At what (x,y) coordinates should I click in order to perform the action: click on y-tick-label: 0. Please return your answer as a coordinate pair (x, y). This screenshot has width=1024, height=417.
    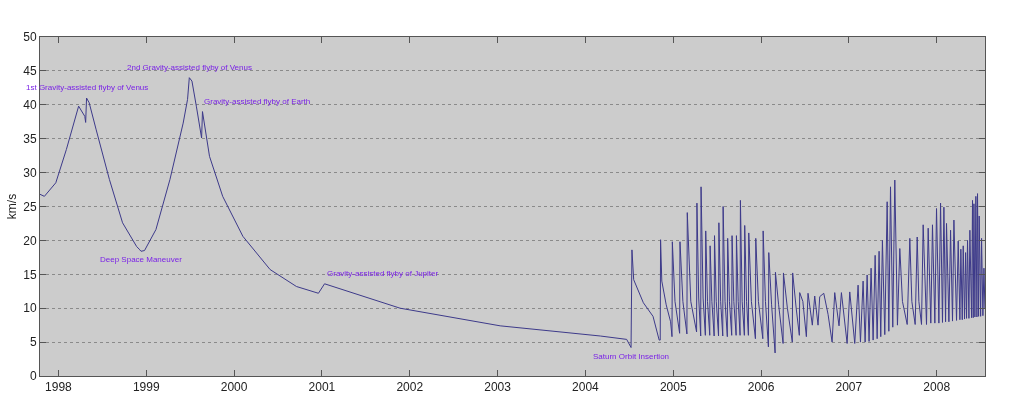
    Looking at the image, I should click on (33, 376).